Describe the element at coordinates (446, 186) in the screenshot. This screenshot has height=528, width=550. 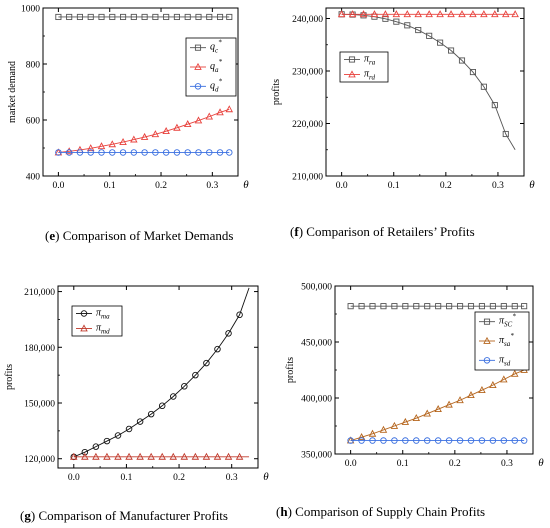
I see `x-tick-label-f: 0.2` at that location.